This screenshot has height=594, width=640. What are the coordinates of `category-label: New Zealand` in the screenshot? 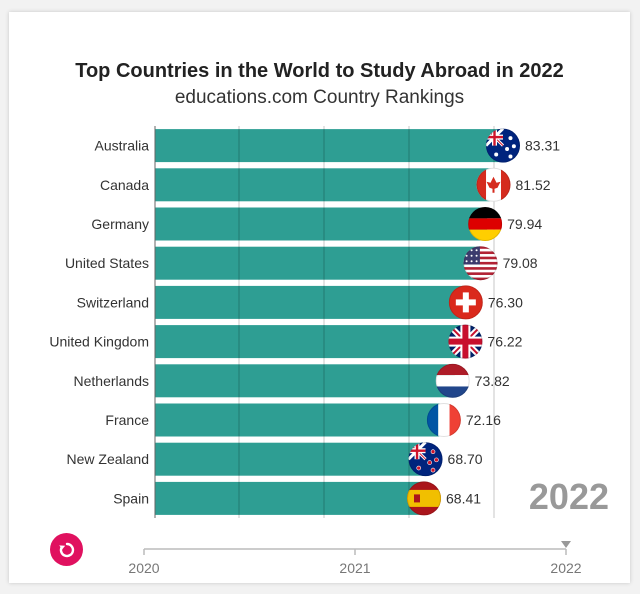 It's located at (108, 459).